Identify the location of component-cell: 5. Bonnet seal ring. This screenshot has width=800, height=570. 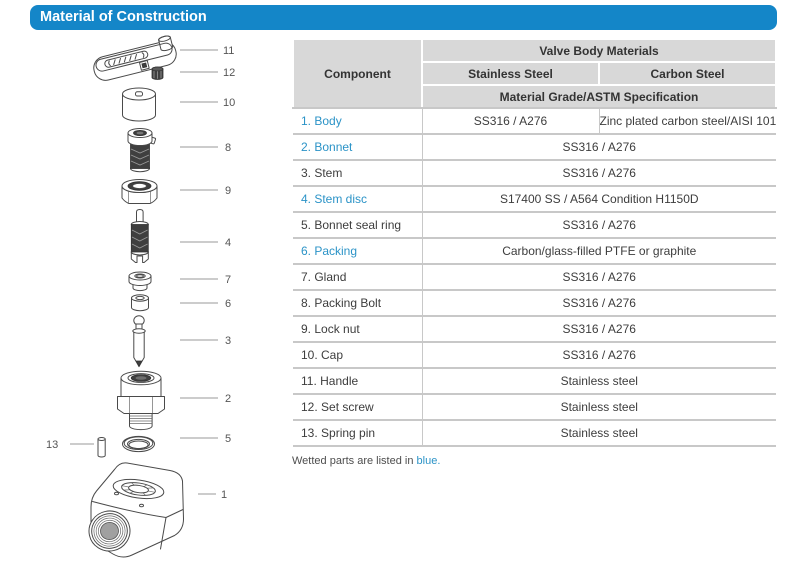
(358, 225).